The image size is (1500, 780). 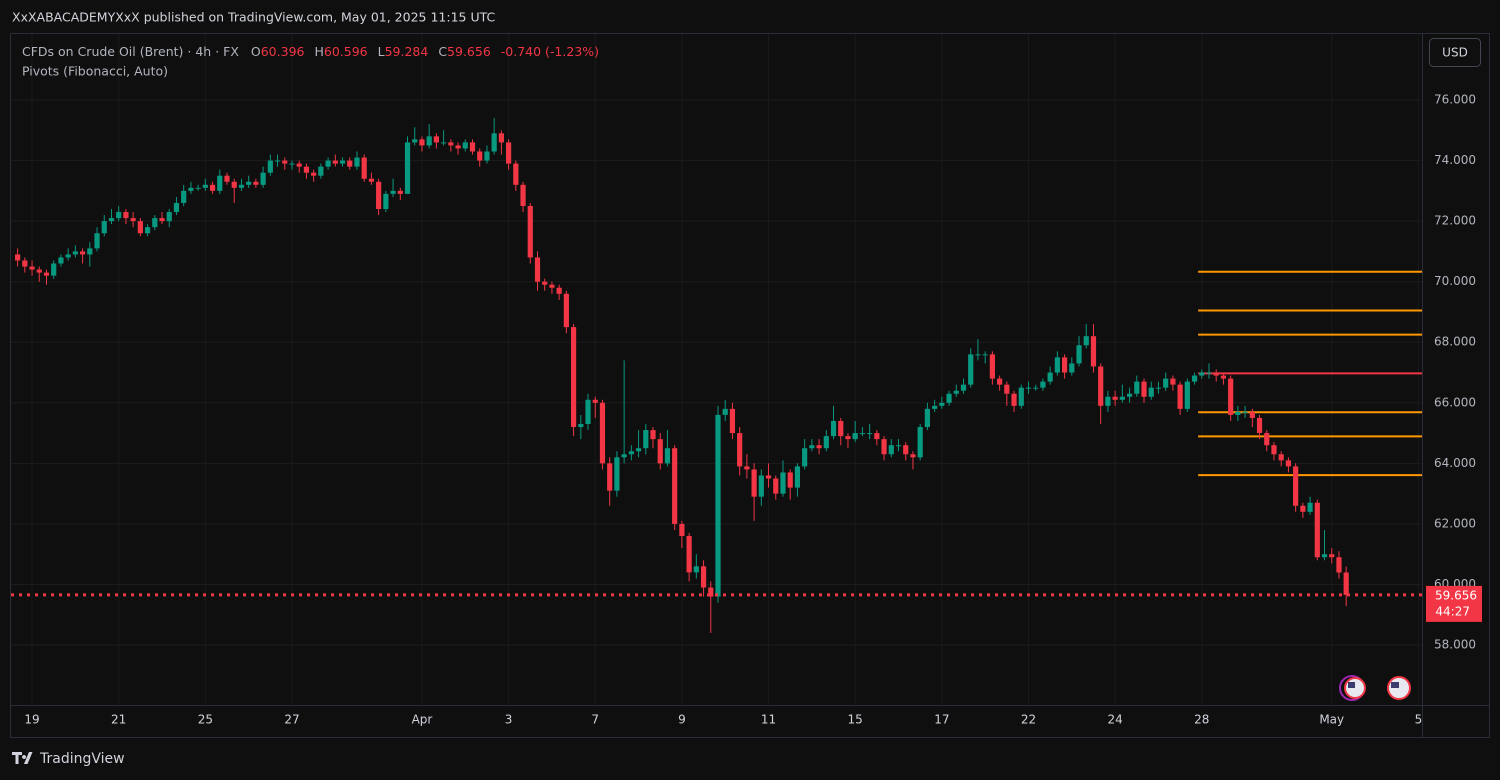 I want to click on x-tick-label: 15, so click(x=855, y=720).